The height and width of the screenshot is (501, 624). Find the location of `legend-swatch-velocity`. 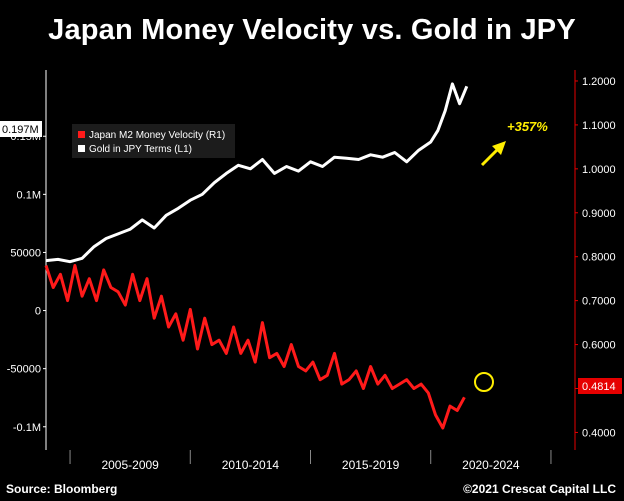

legend-swatch-velocity is located at coordinates (81, 134).